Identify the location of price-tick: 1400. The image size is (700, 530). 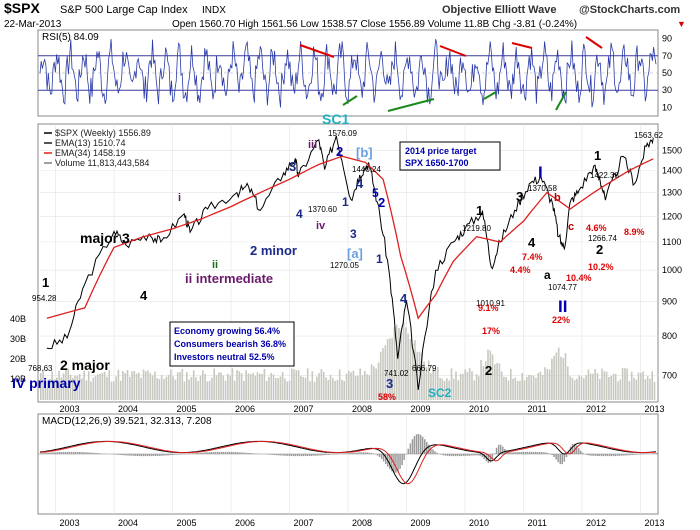
(672, 171).